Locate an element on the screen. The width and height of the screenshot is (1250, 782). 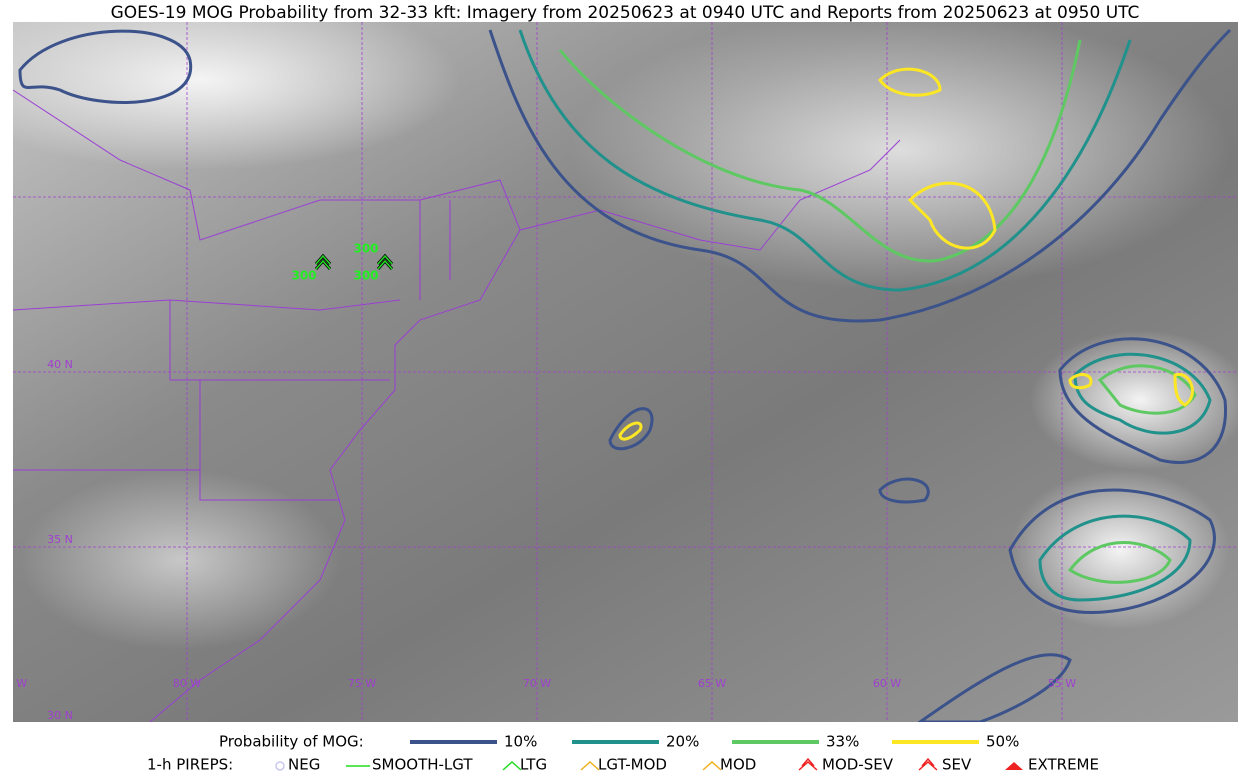
latitude-label: 30 N is located at coordinates (60, 715).